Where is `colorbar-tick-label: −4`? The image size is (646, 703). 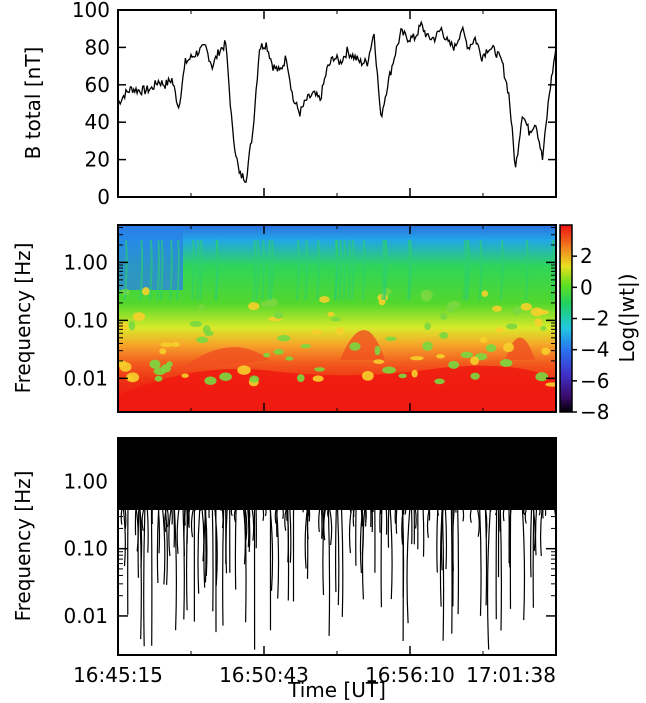
colorbar-tick-label: −4 is located at coordinates (594, 350).